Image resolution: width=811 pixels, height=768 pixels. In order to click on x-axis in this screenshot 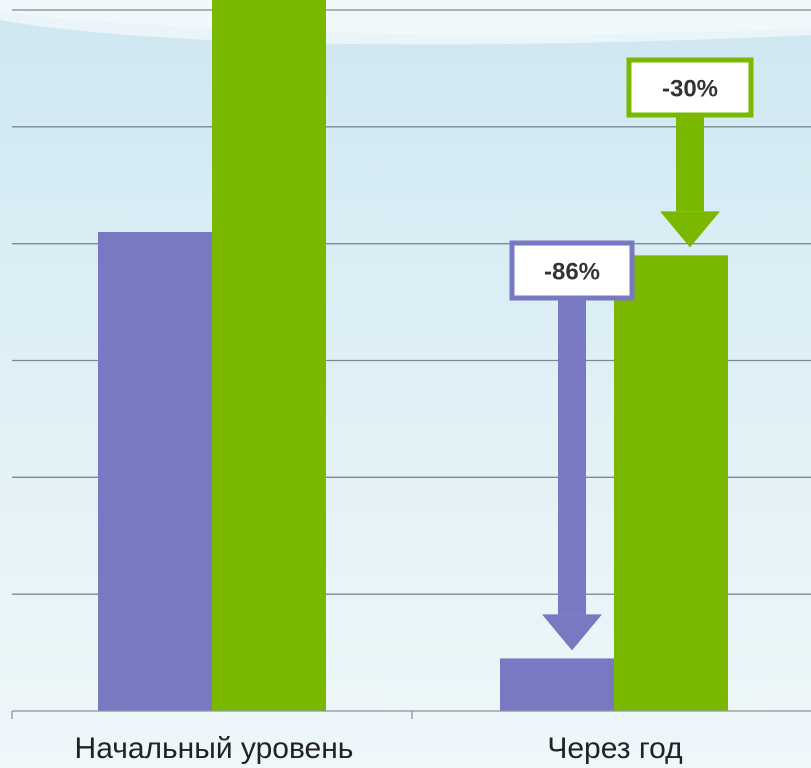, I will do `click(411, 714)`.